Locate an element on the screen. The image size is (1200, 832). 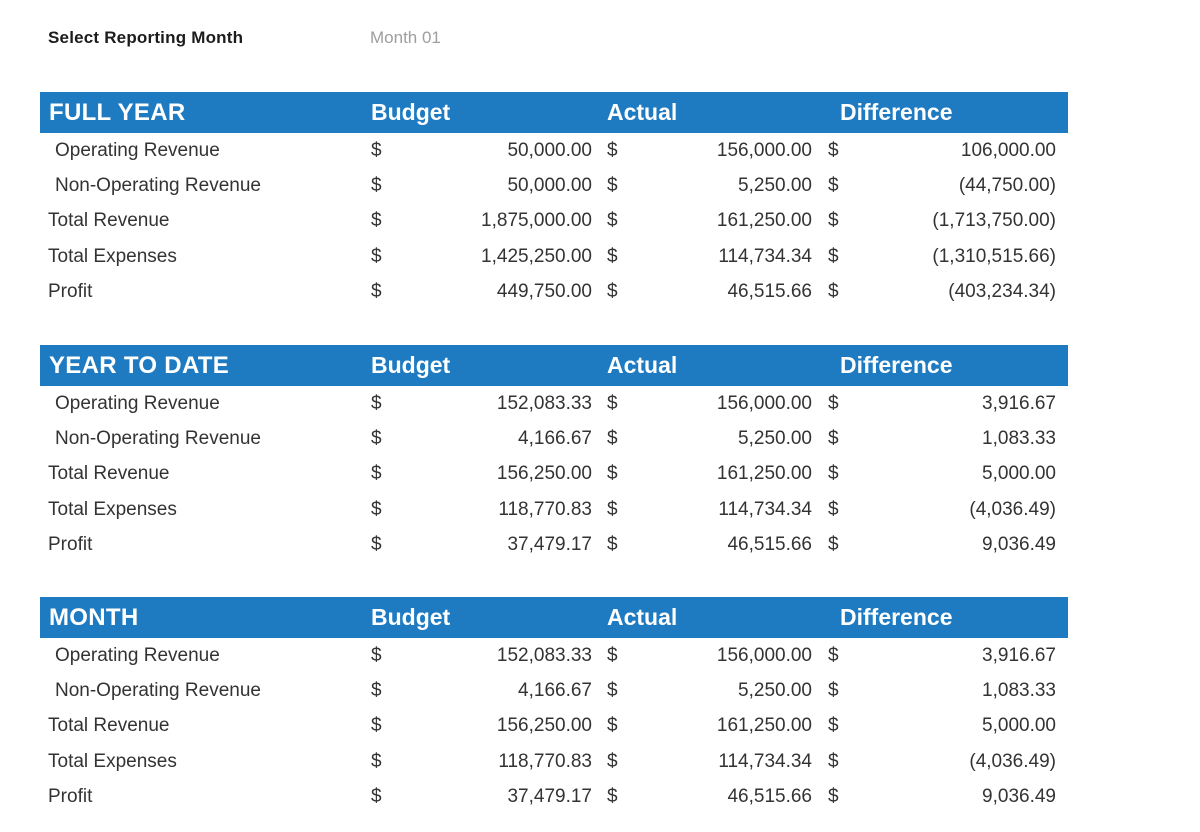
difference-cell: $ (1,713,750.00) is located at coordinates (944, 221).